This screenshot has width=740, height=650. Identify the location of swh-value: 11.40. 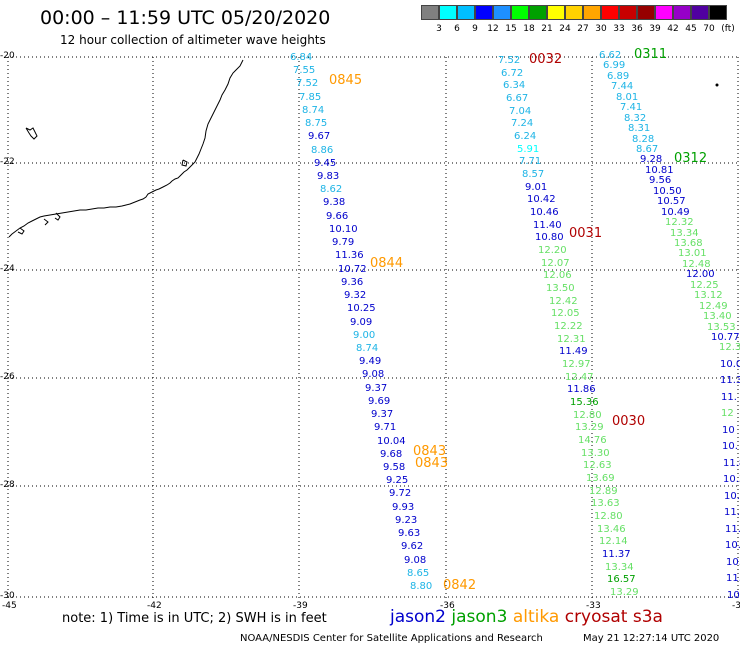
(547, 225).